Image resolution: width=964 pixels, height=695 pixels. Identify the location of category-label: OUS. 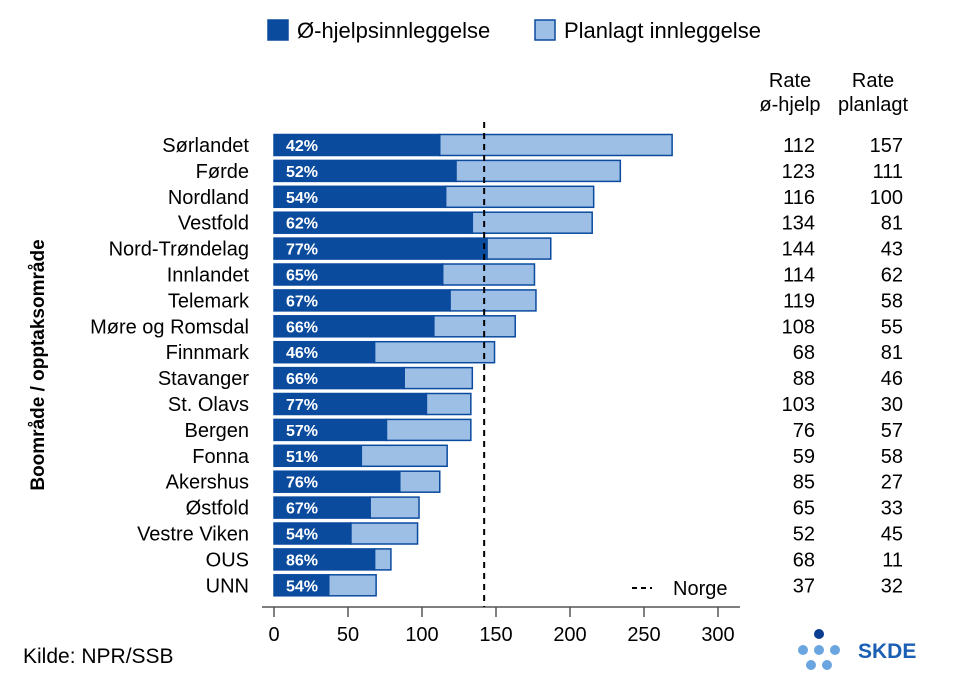
(227, 560).